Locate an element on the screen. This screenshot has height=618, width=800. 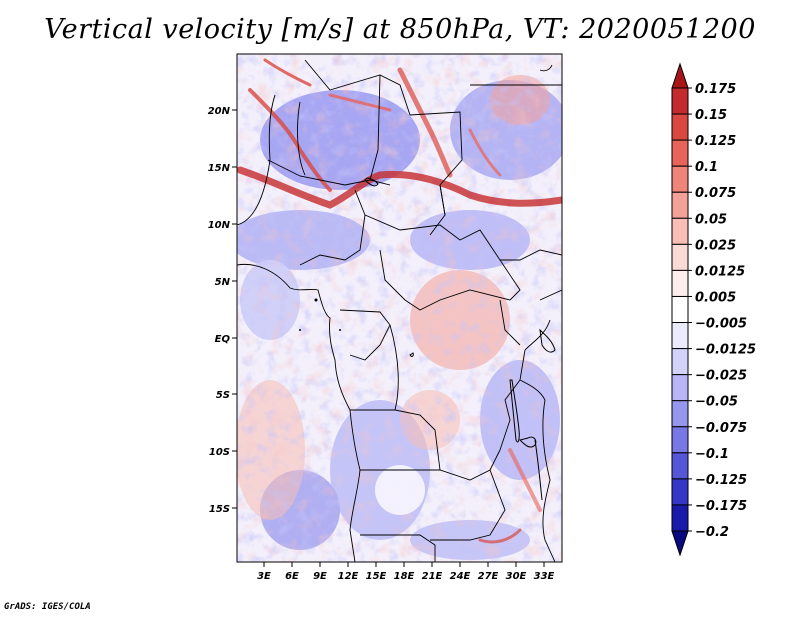
latitude-axis: 20N 15N 10N 5N EQ 5S 10S 15S is located at coordinates (222, 310).